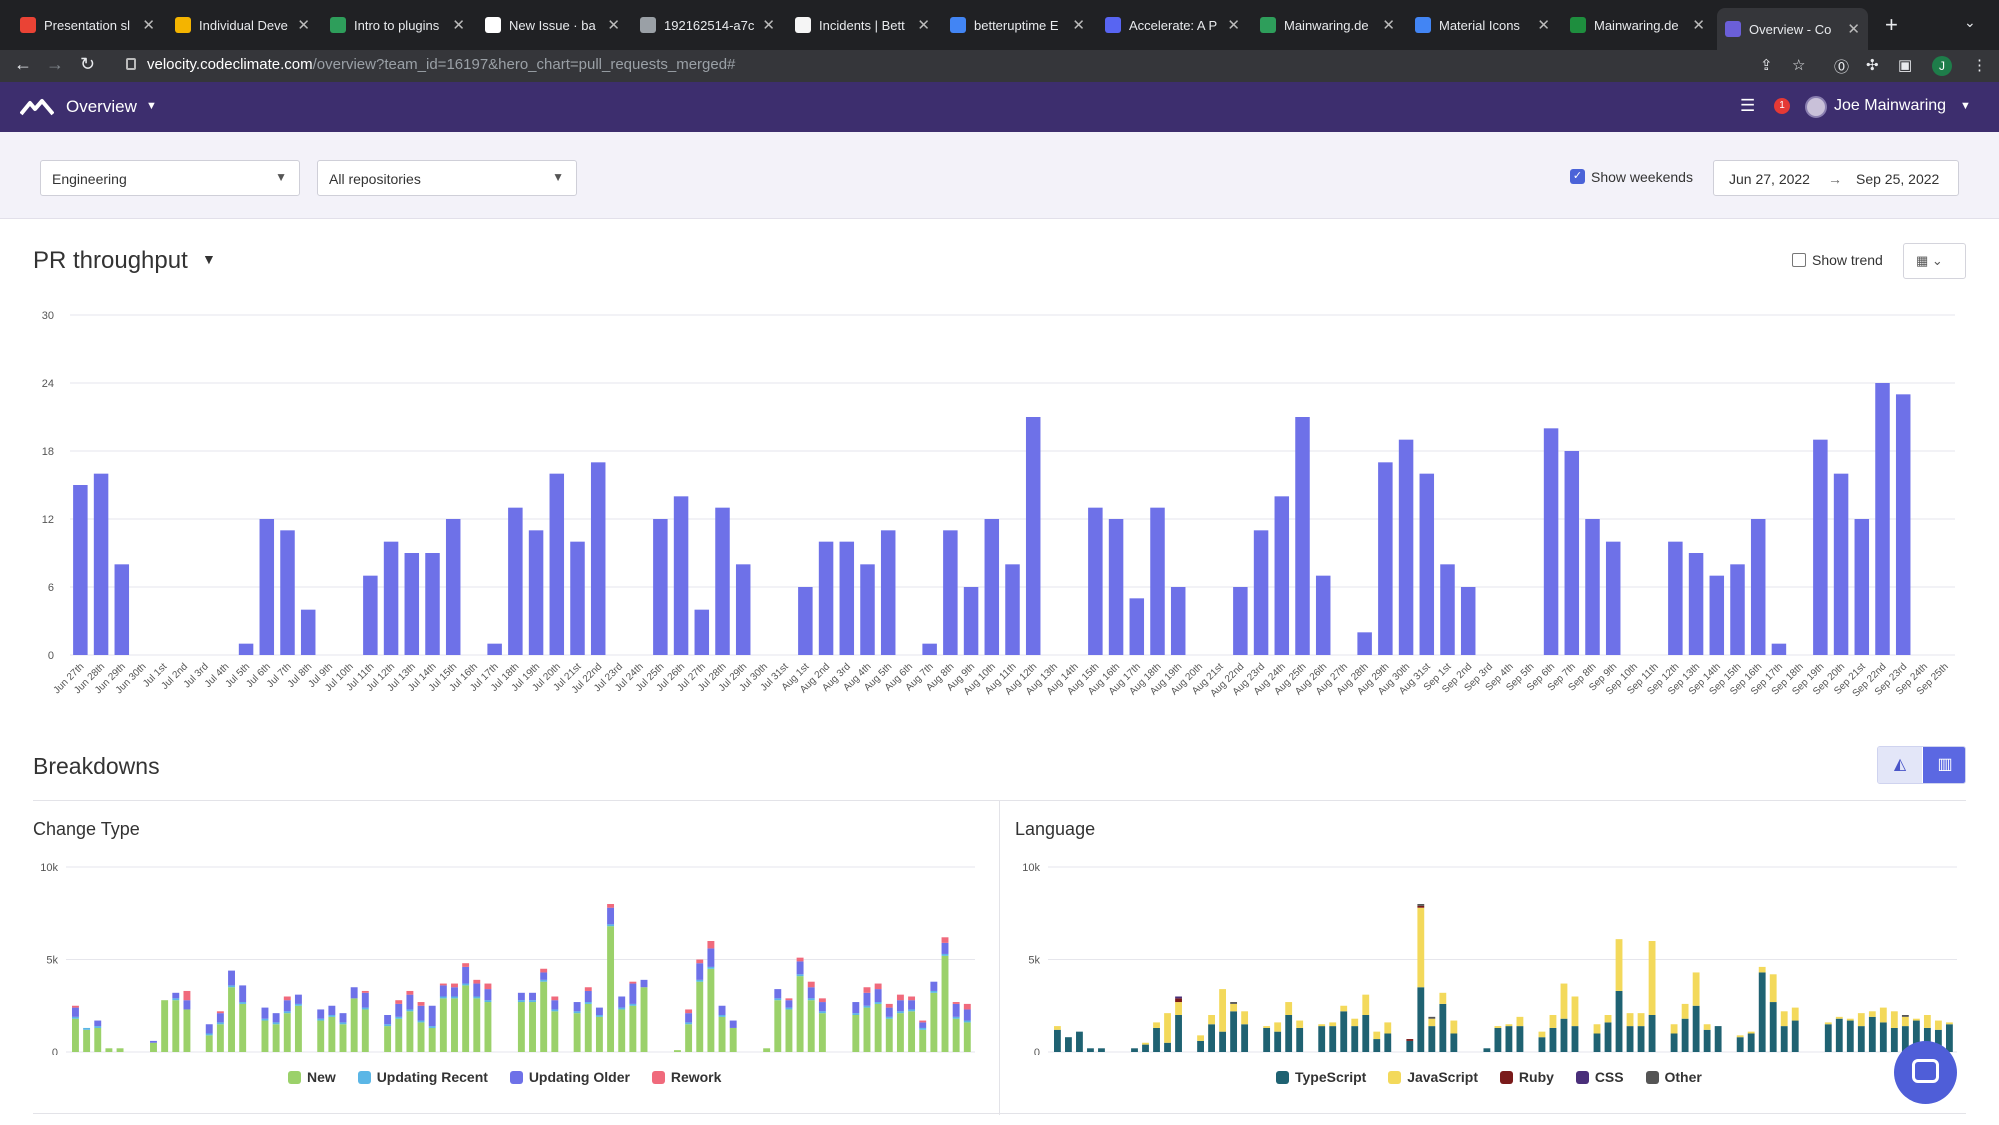 The image size is (1999, 1125). Describe the element at coordinates (1905, 65) in the screenshot. I see `side-panel-icon: ▣` at that location.